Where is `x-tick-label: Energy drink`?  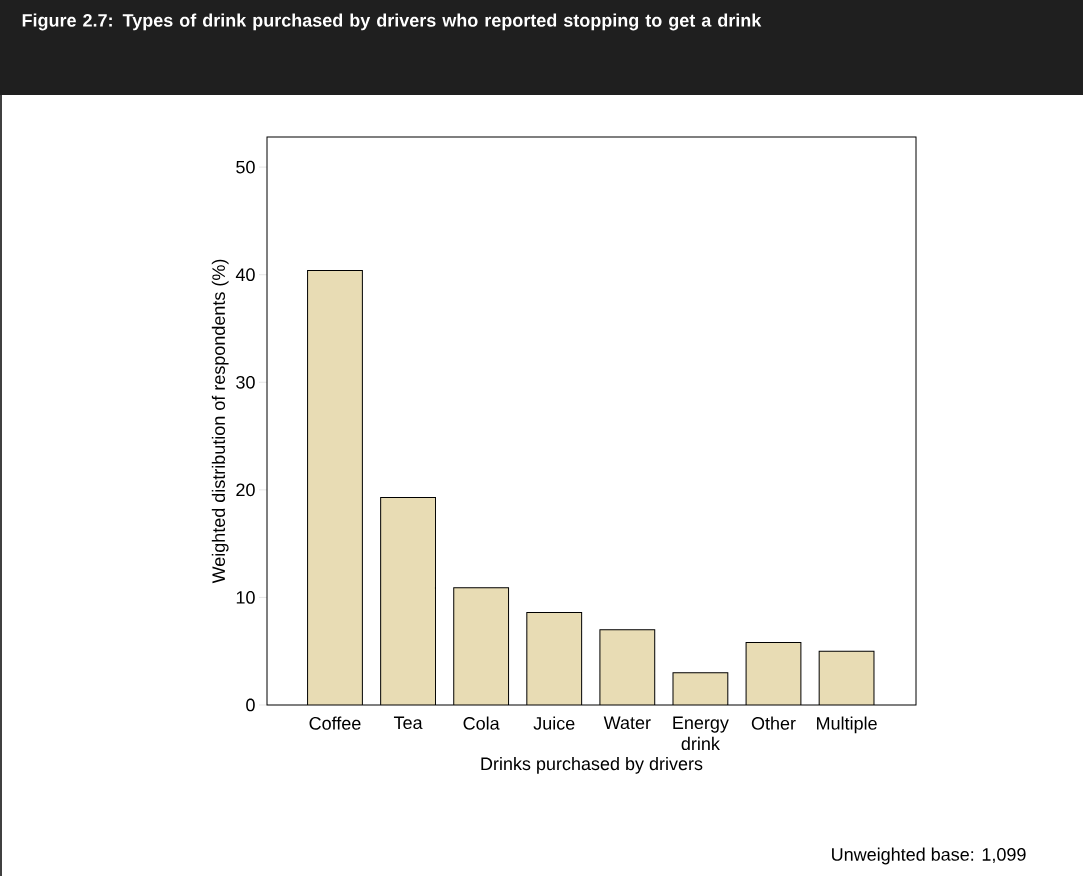
x-tick-label: Energy drink is located at coordinates (701, 733).